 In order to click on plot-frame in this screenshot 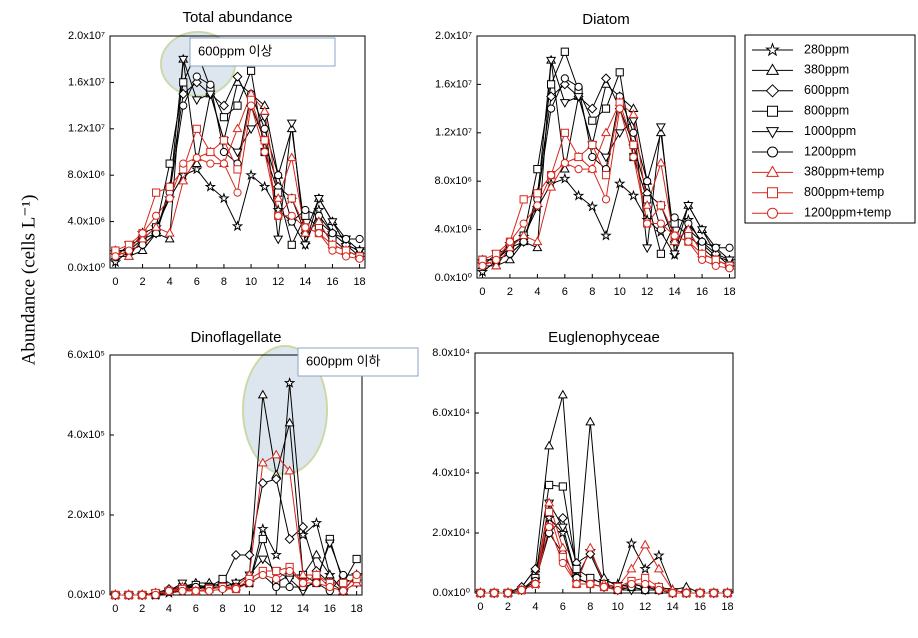, I will do `click(604, 473)`.